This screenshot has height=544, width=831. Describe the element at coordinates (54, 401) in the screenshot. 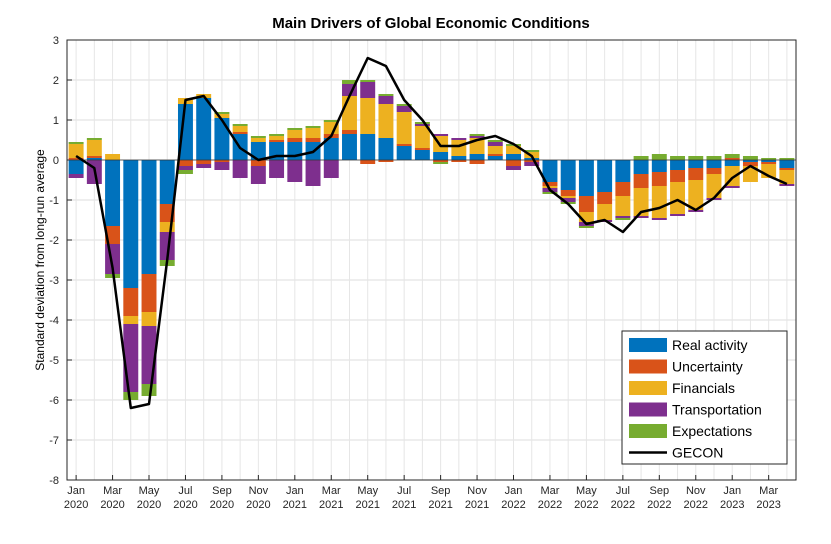

I see `y-tick-label: -6` at that location.